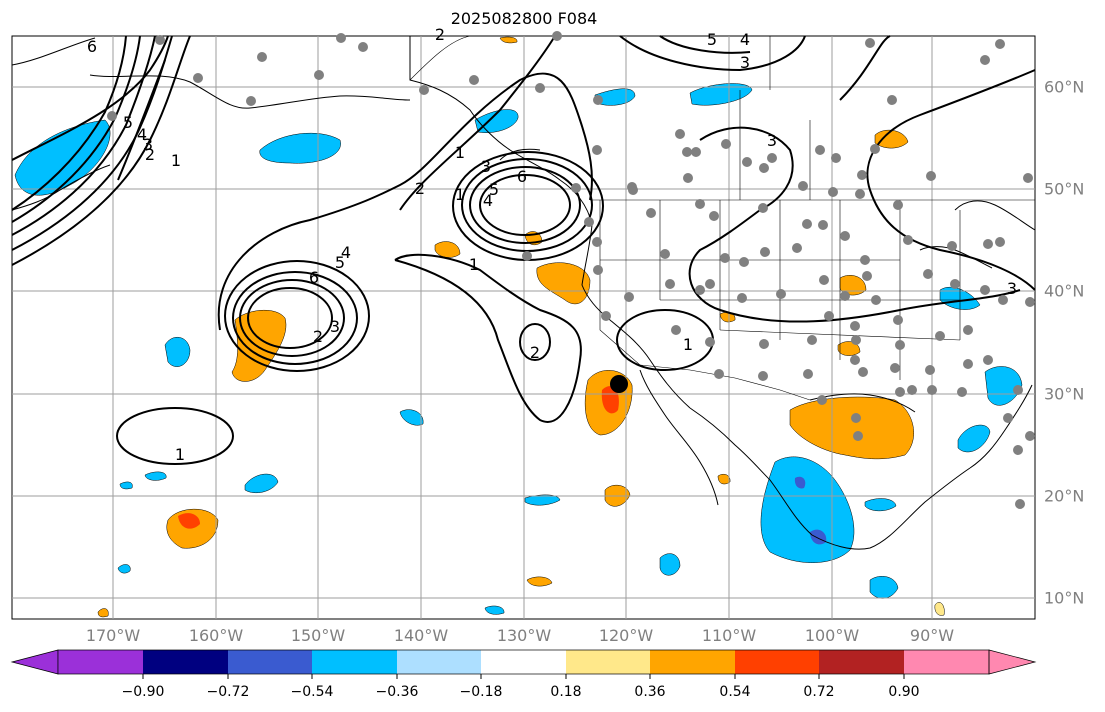 This screenshot has height=712, width=1105. Describe the element at coordinates (626, 635) in the screenshot. I see `lon-label: 120°W` at that location.